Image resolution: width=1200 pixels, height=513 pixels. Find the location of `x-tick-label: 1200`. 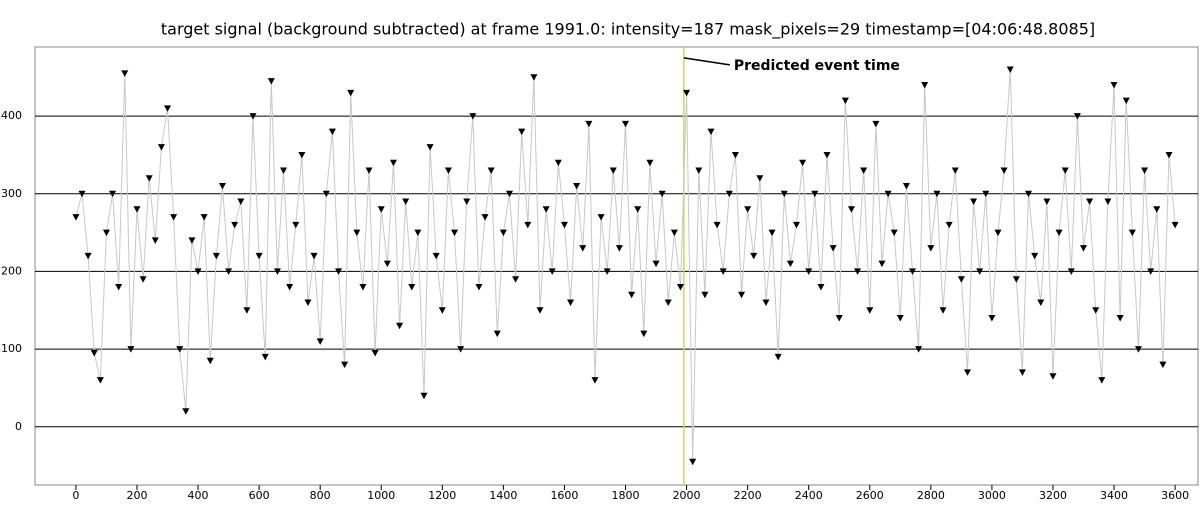

x-tick-label: 1200 is located at coordinates (442, 495).